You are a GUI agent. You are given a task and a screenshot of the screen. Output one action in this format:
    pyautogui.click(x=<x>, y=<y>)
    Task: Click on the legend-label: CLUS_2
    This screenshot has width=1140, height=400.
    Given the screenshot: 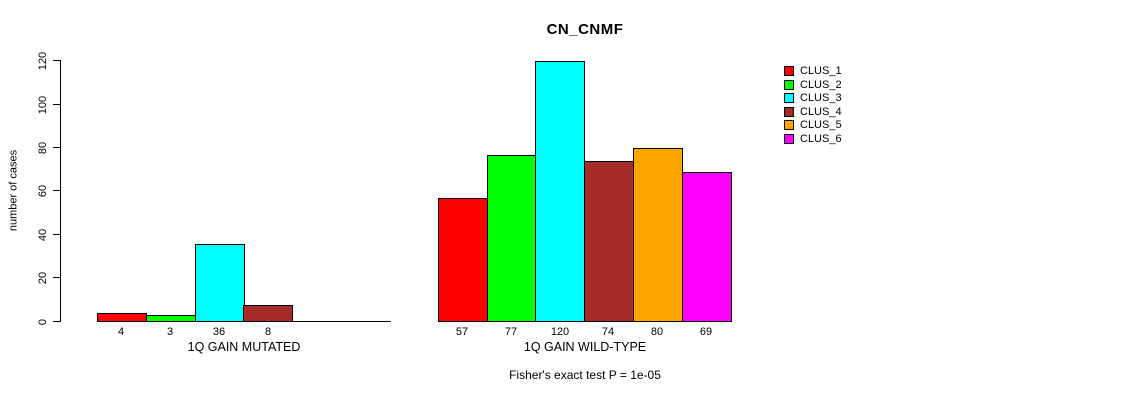 What is the action you would take?
    pyautogui.click(x=821, y=84)
    